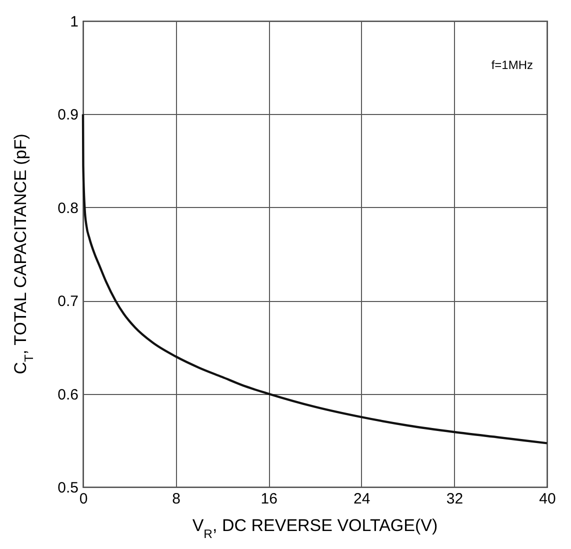 This screenshot has width=571, height=549. What do you see at coordinates (269, 499) in the screenshot?
I see `x-tick-label: 16` at bounding box center [269, 499].